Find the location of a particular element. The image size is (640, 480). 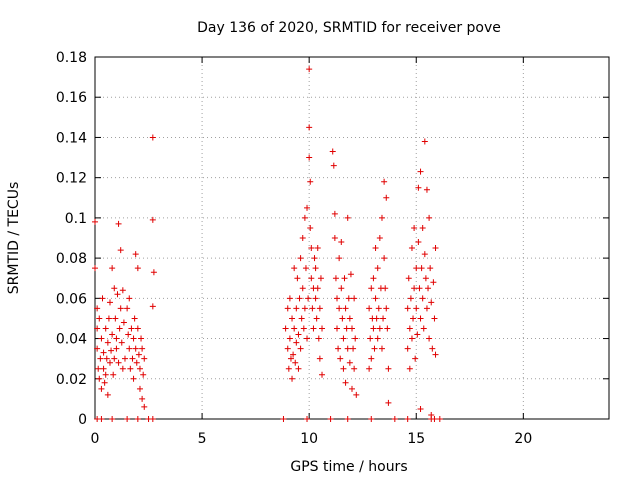

x-tick-label: 15 is located at coordinates (416, 439).